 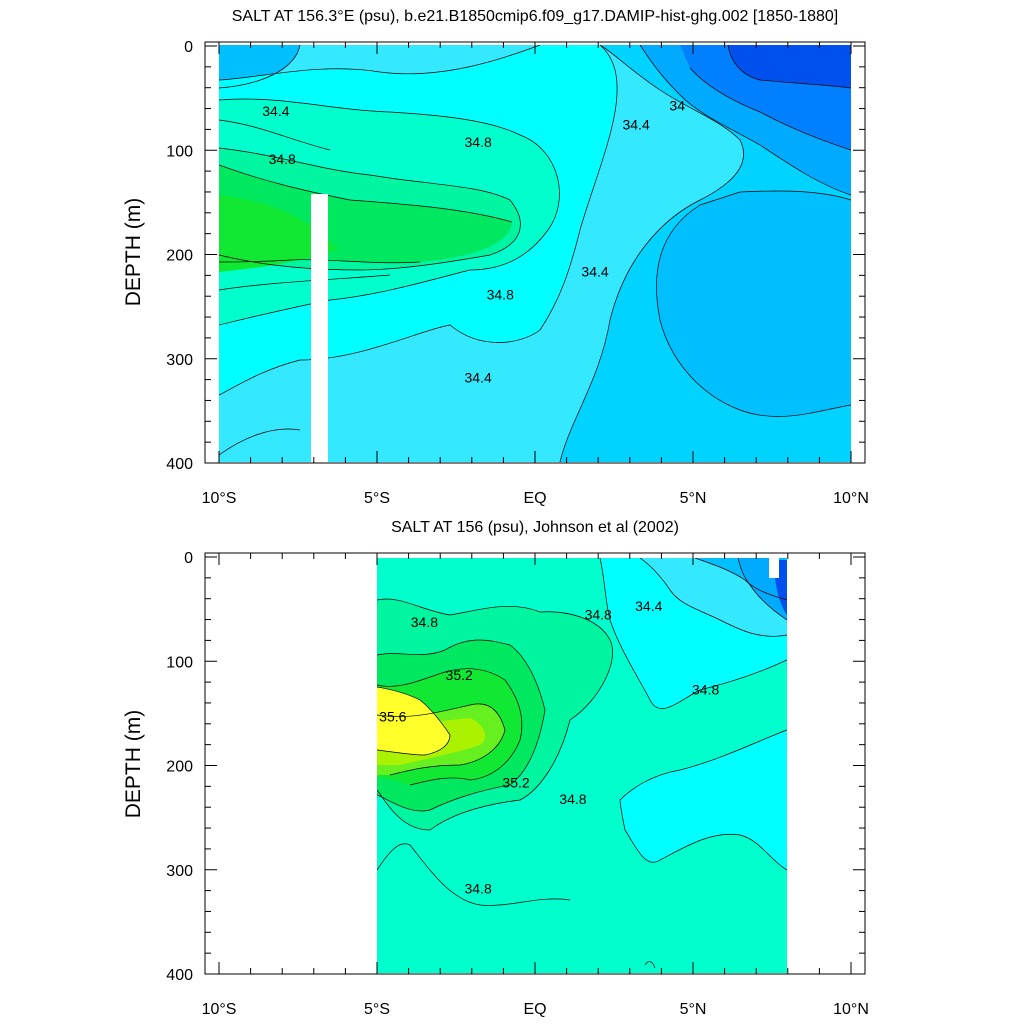 I want to click on panel-top-missing-column, so click(x=319, y=328).